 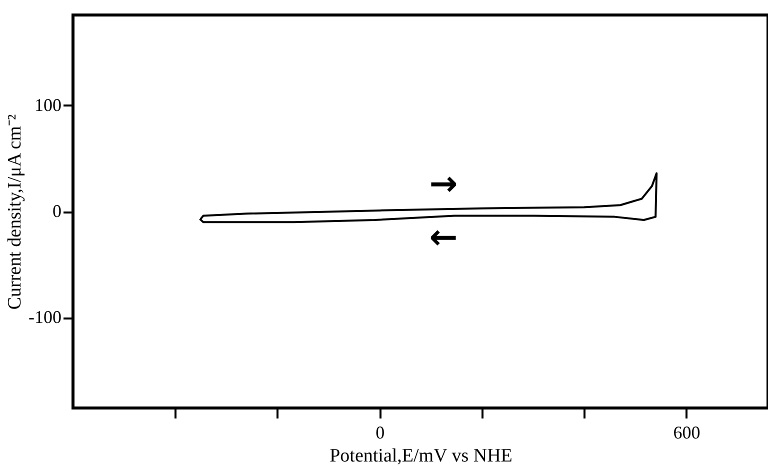 I want to click on x-axis-title: Potential,E/mV vs NHE, so click(x=421, y=456).